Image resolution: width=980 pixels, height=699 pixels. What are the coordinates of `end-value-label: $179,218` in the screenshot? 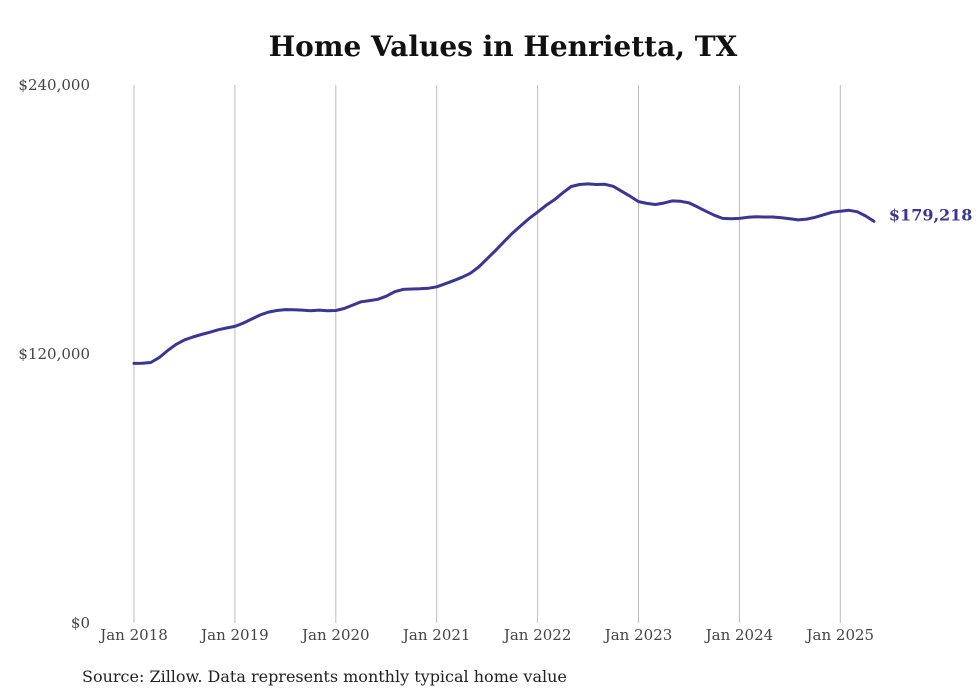 It's located at (931, 214).